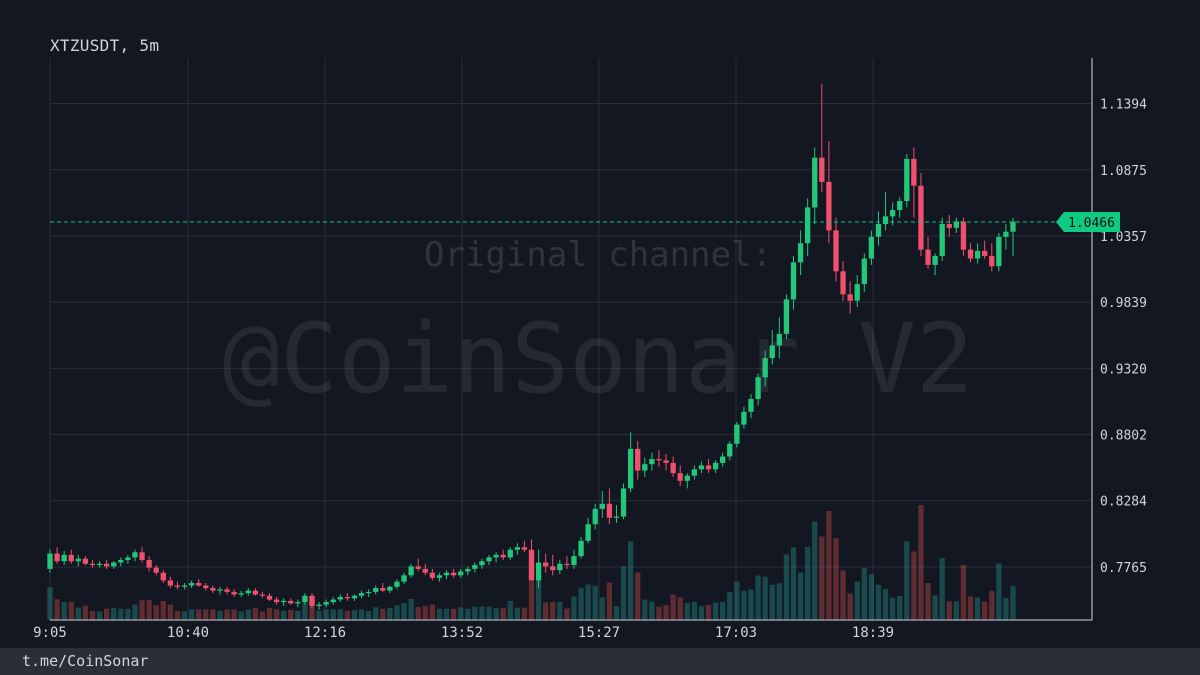 This screenshot has height=675, width=1200. I want to click on channel-link: t.me/CoinSonar, so click(85, 661).